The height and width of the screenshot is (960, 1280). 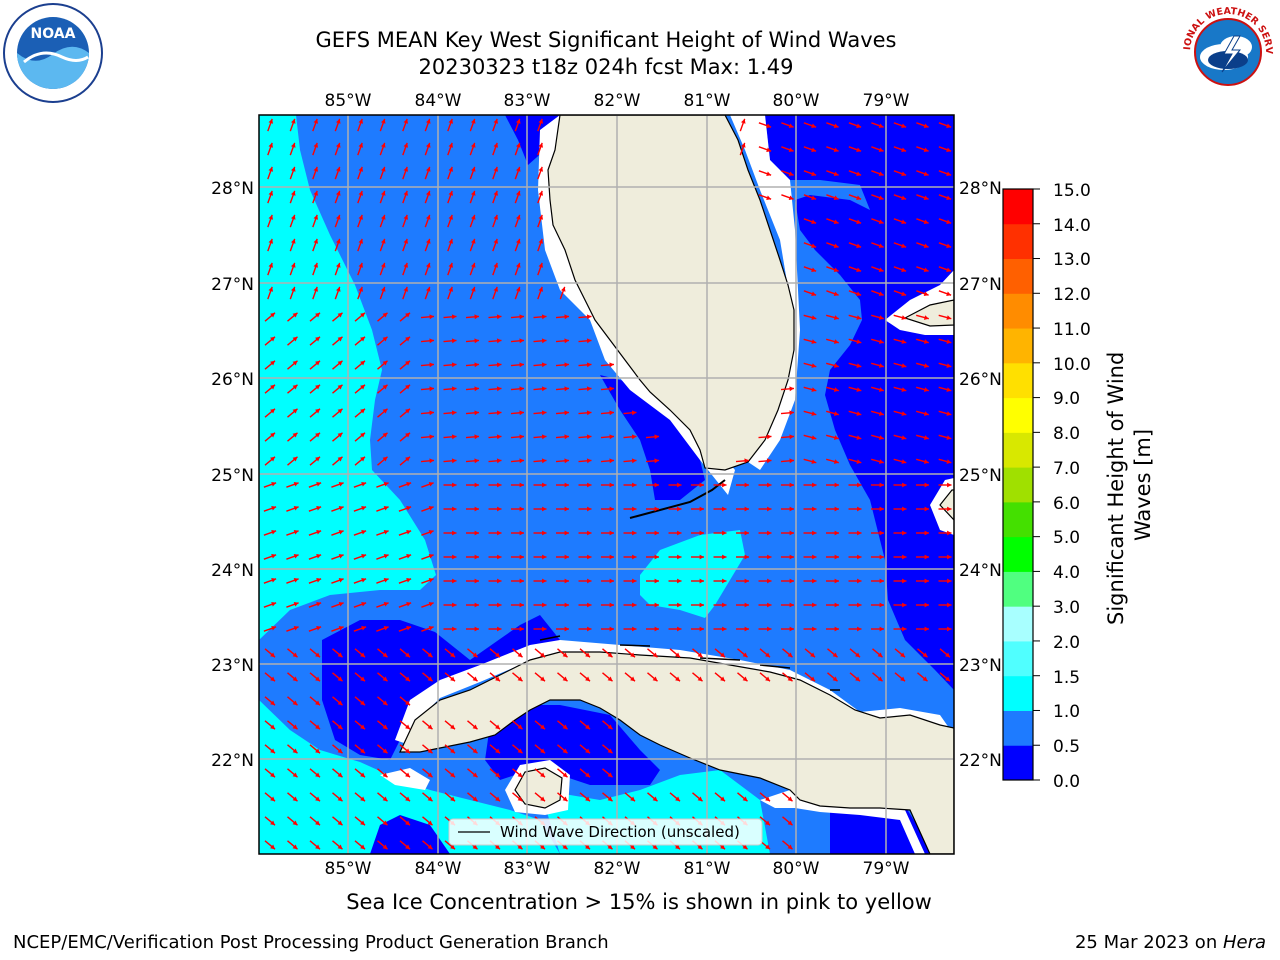 What do you see at coordinates (1143, 485) in the screenshot?
I see `colorbar-title-line2: Waves [m]` at bounding box center [1143, 485].